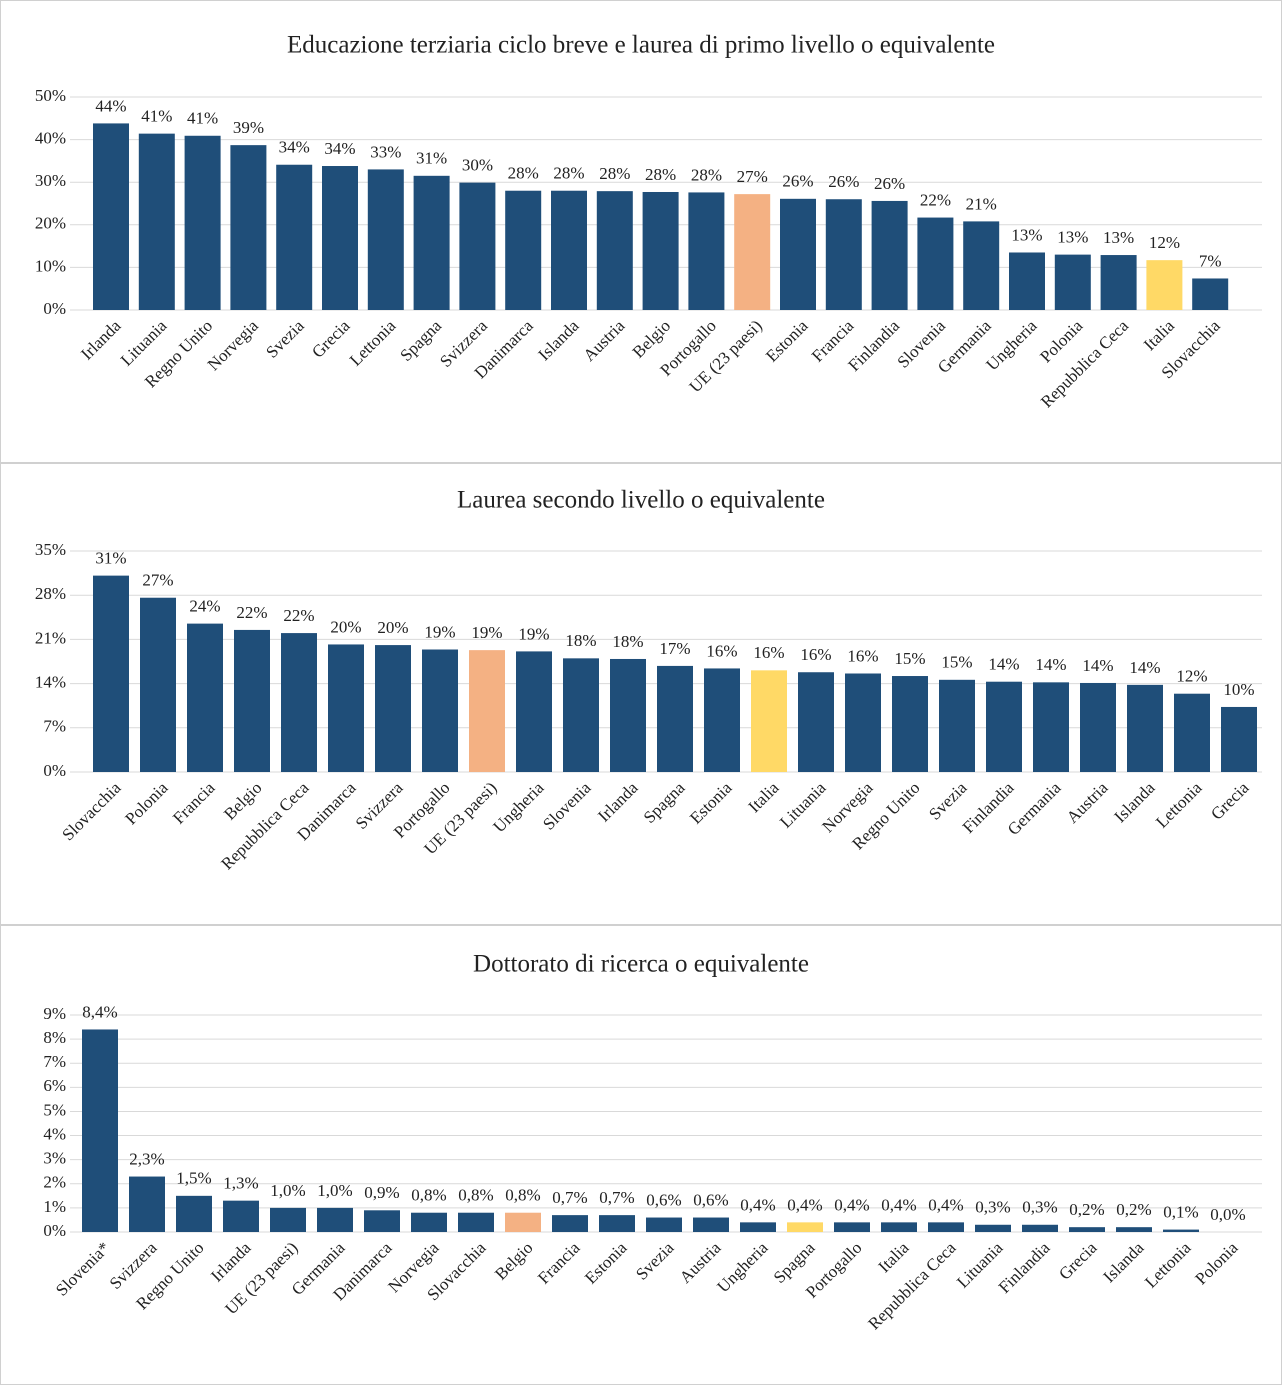 The width and height of the screenshot is (1282, 1385). Describe the element at coordinates (285, 339) in the screenshot. I see `x-tick-label: Svezia` at that location.